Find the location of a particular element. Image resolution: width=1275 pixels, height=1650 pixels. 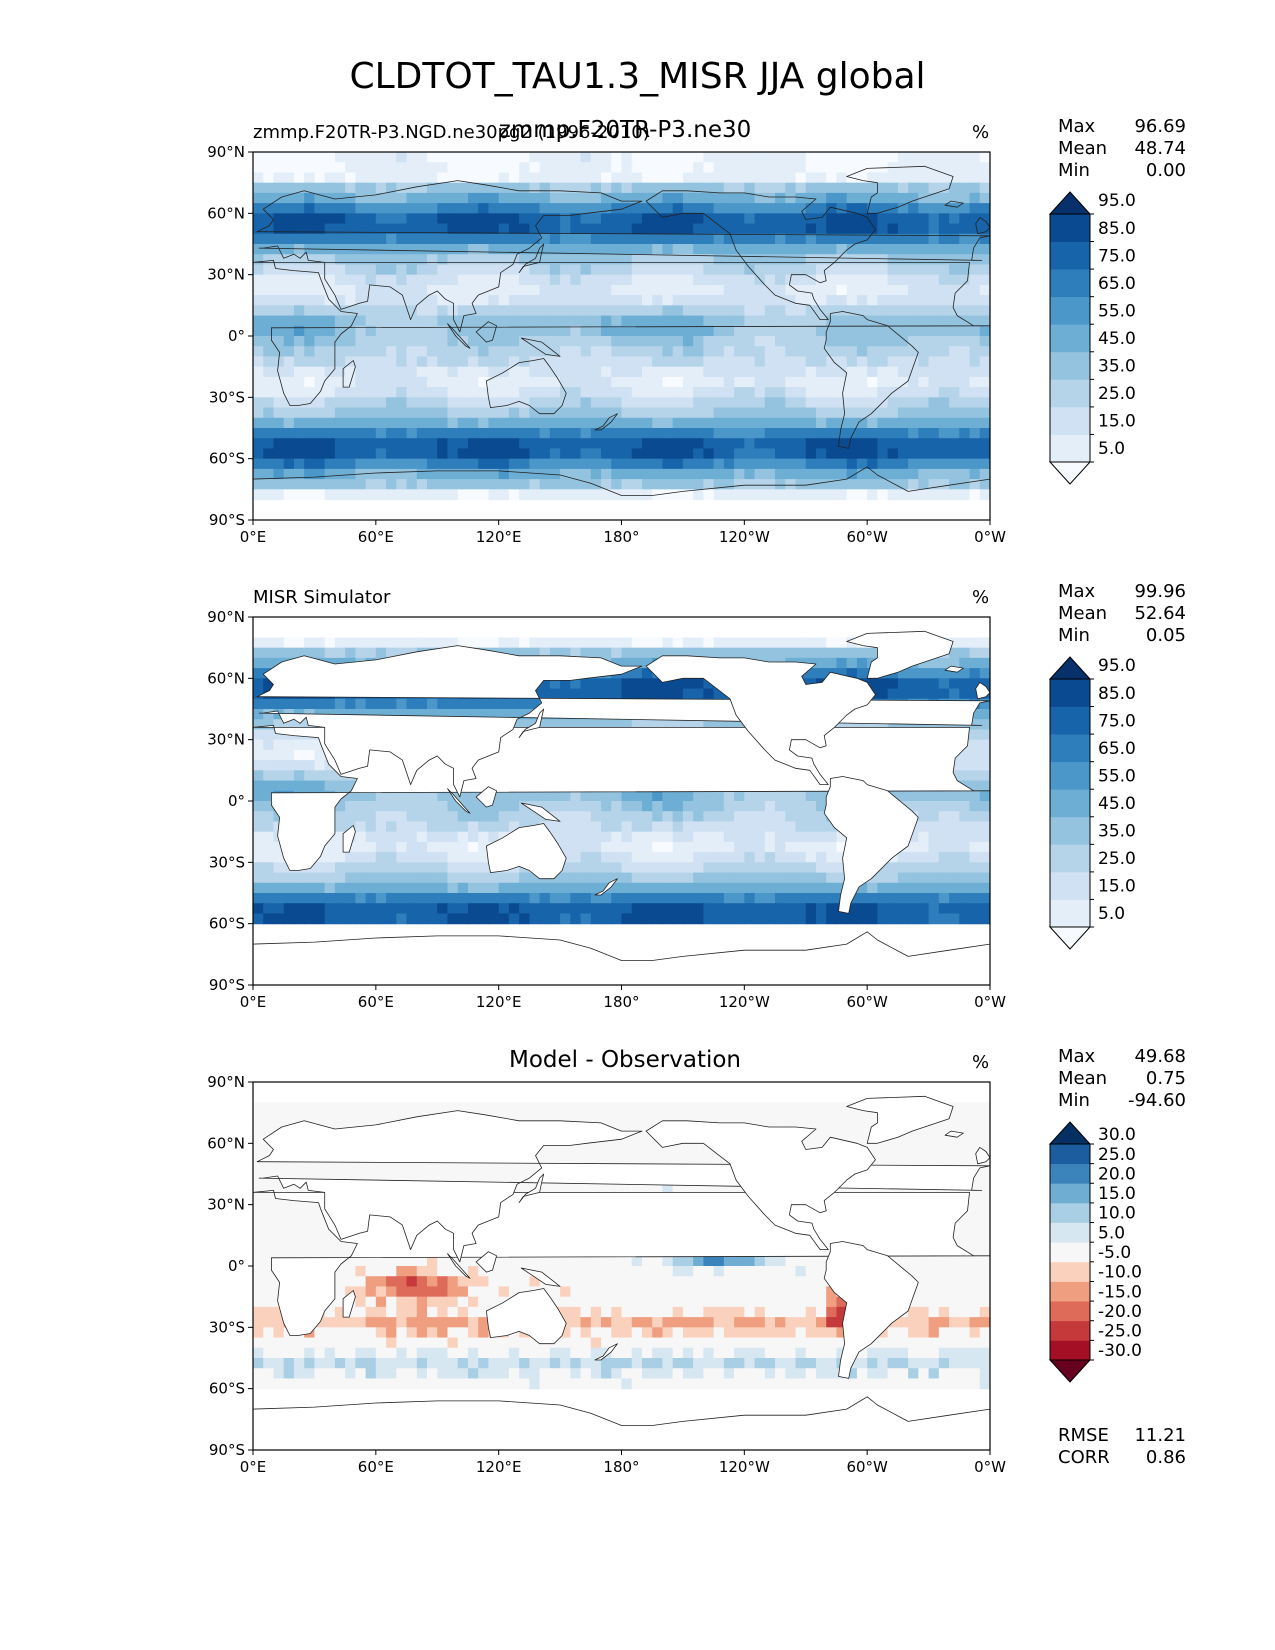

colorbar-label: 15.0 is located at coordinates (1117, 887).